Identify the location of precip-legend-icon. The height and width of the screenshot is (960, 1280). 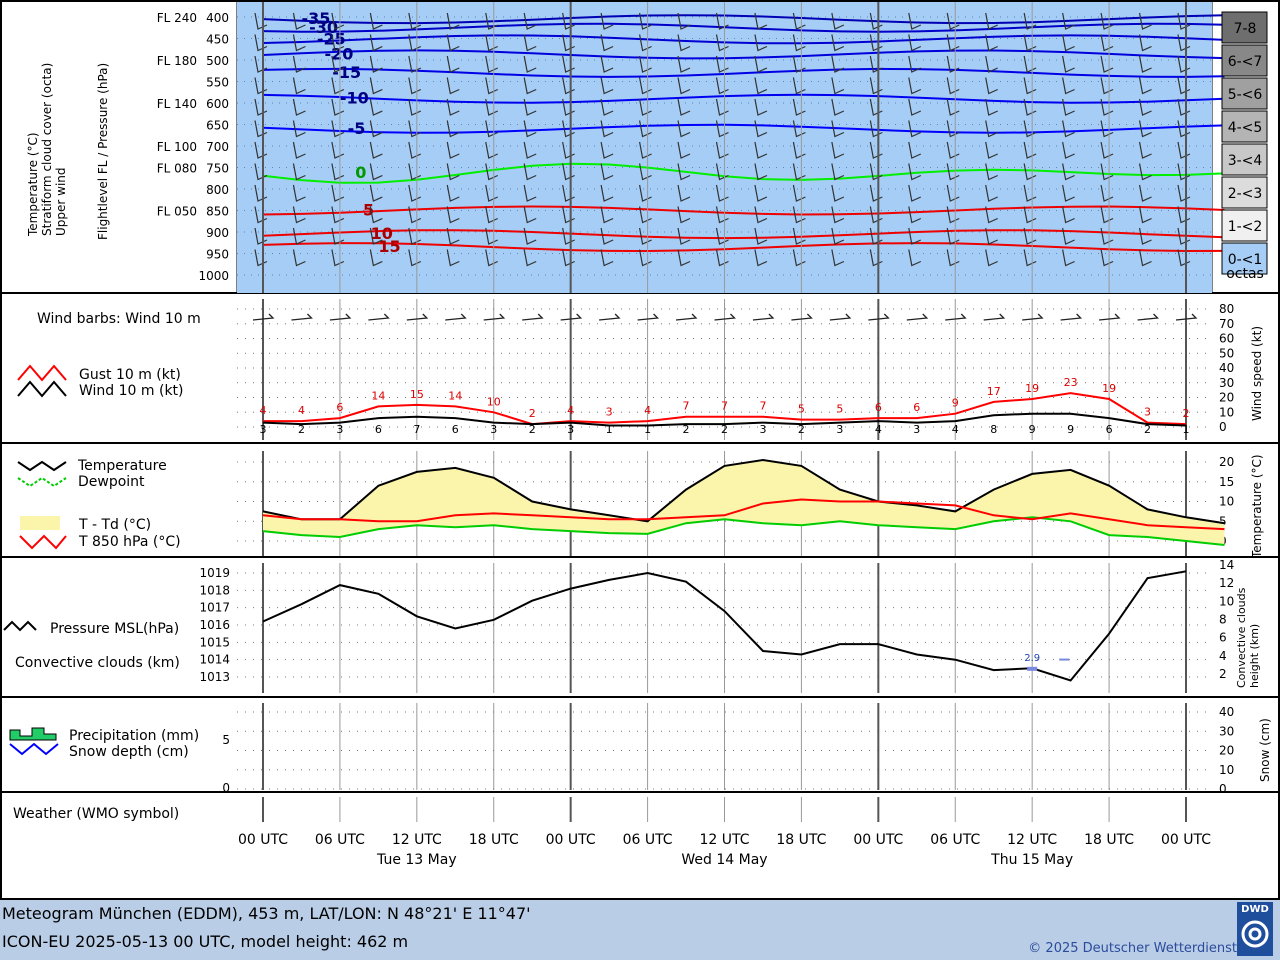
(33, 734).